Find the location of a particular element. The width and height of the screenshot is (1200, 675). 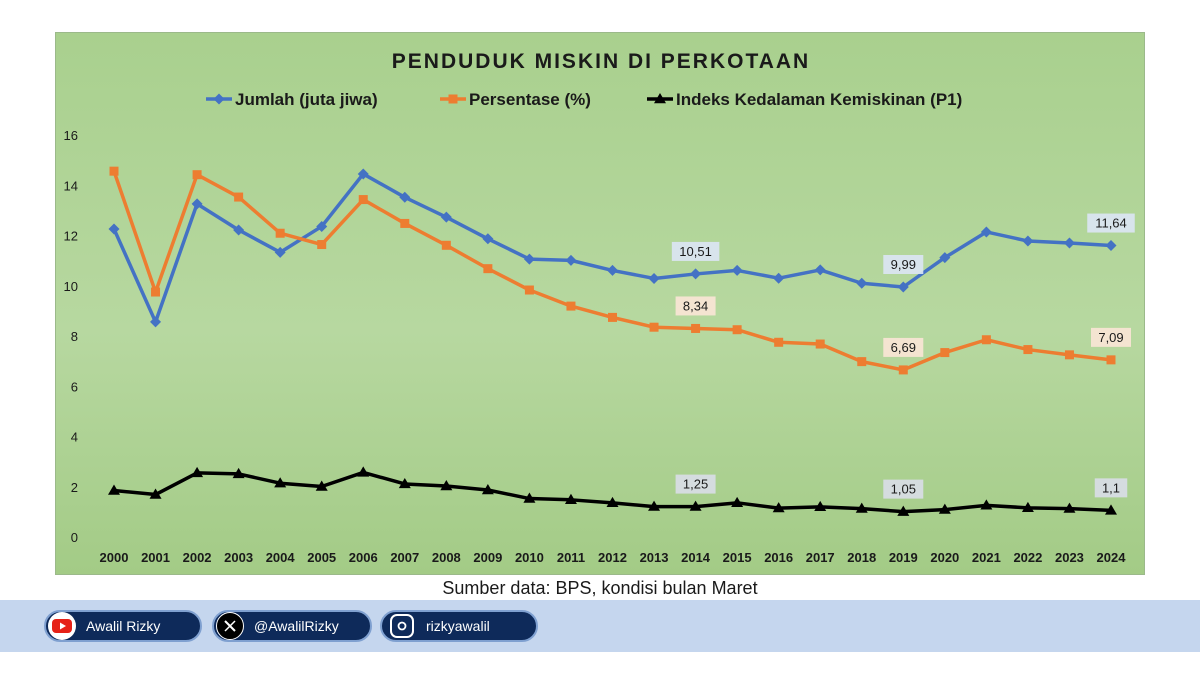

data-label-text: 1,25 is located at coordinates (695, 484).